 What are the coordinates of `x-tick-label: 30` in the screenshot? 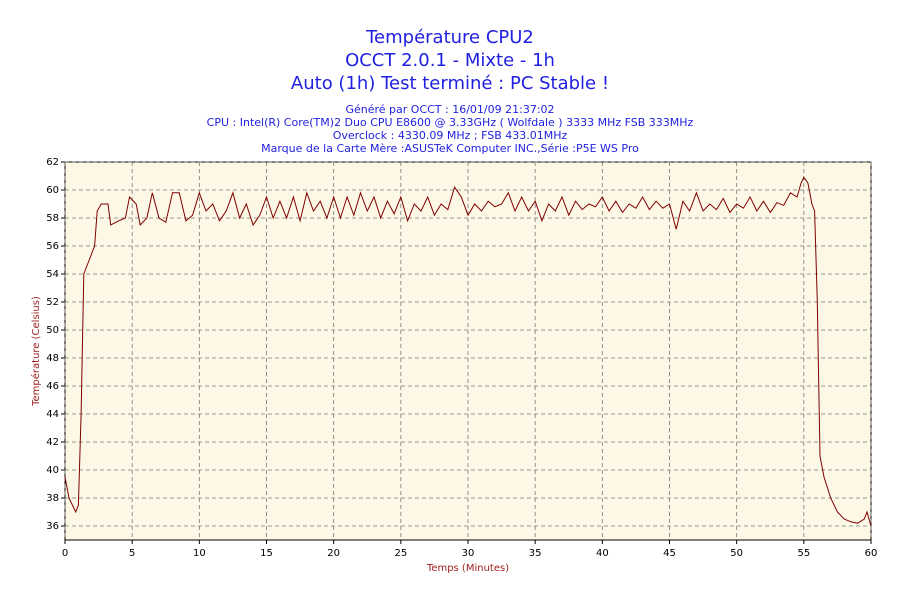 It's located at (468, 553).